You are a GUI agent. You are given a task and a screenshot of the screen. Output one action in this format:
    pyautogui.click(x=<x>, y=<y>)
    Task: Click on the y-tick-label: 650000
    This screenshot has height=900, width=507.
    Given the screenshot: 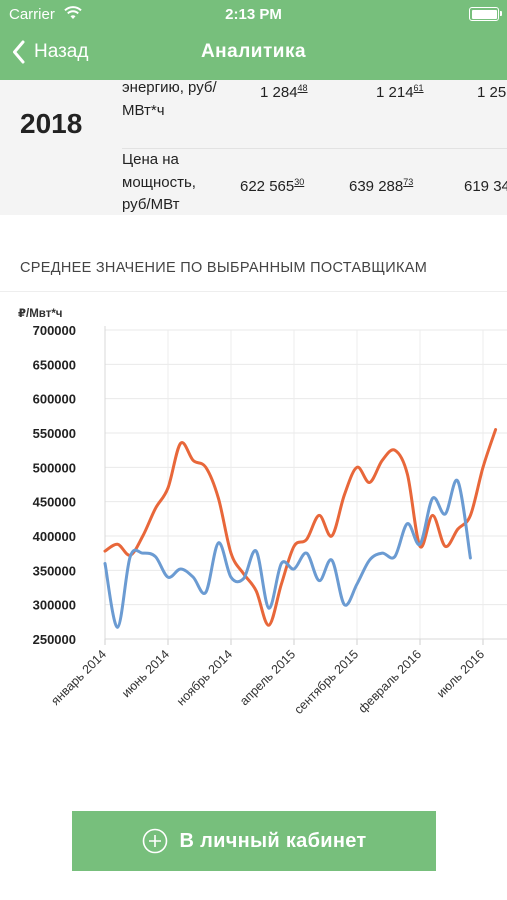 What is the action you would take?
    pyautogui.click(x=54, y=364)
    